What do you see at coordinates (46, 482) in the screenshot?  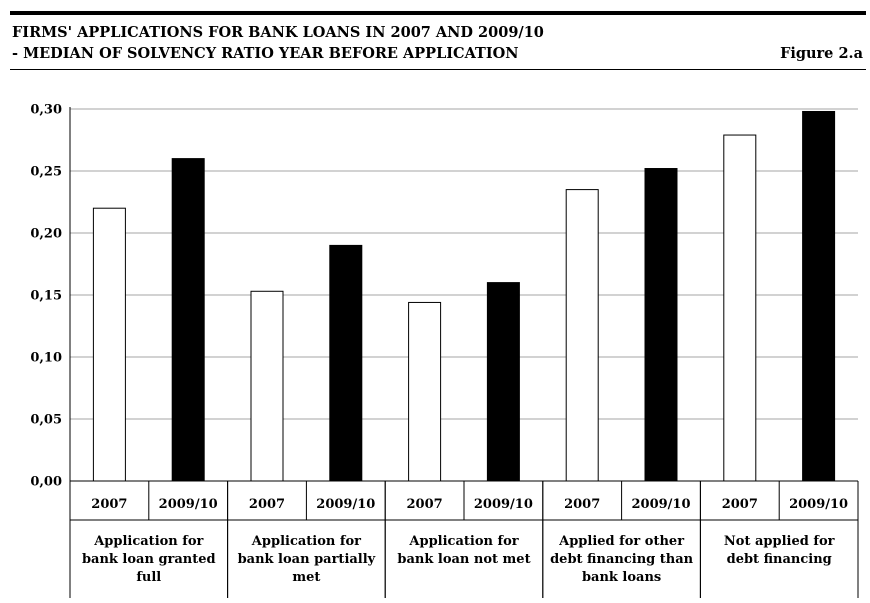 I see `y-tick-label: 0,00` at bounding box center [46, 482].